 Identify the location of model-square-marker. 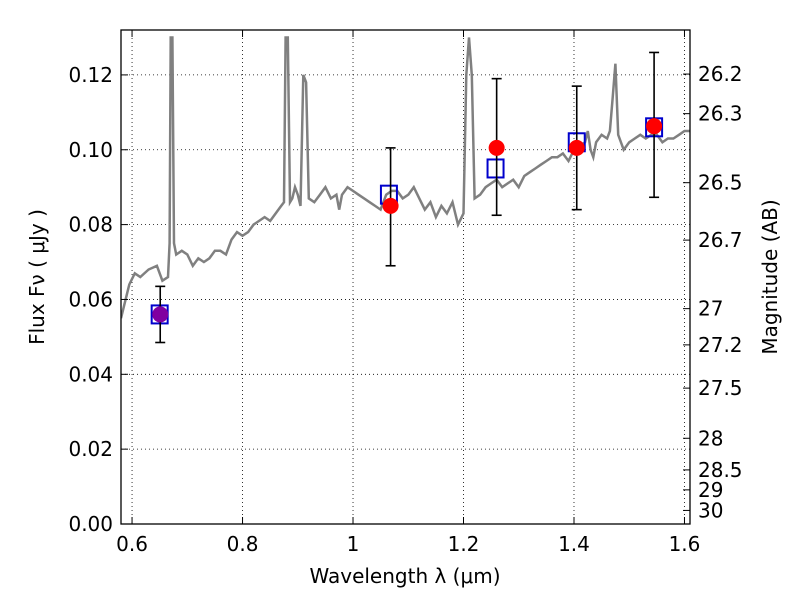
(495, 168).